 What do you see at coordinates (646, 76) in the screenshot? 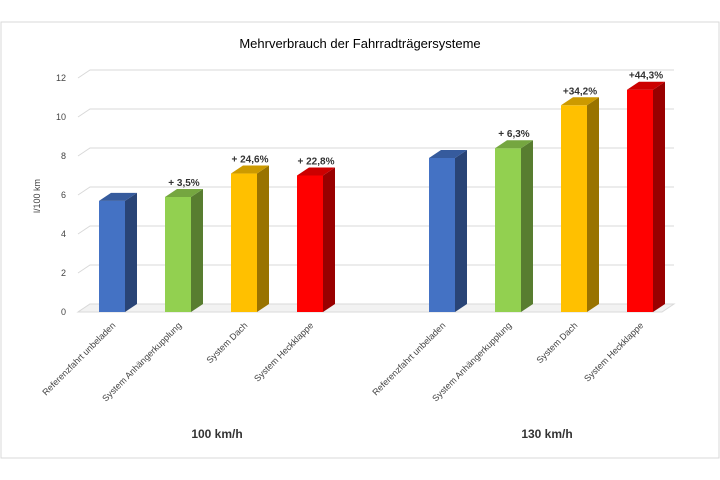
I see `data-label: +44,3%` at bounding box center [646, 76].